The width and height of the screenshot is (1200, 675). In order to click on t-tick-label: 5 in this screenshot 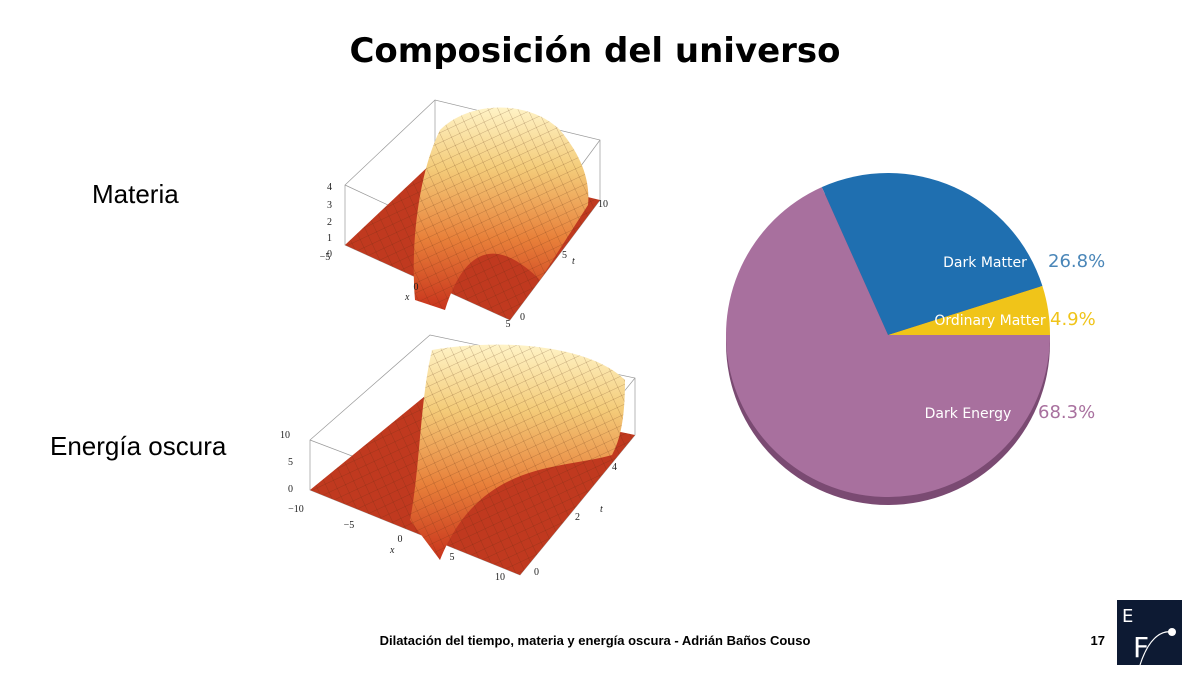, I will do `click(564, 255)`.